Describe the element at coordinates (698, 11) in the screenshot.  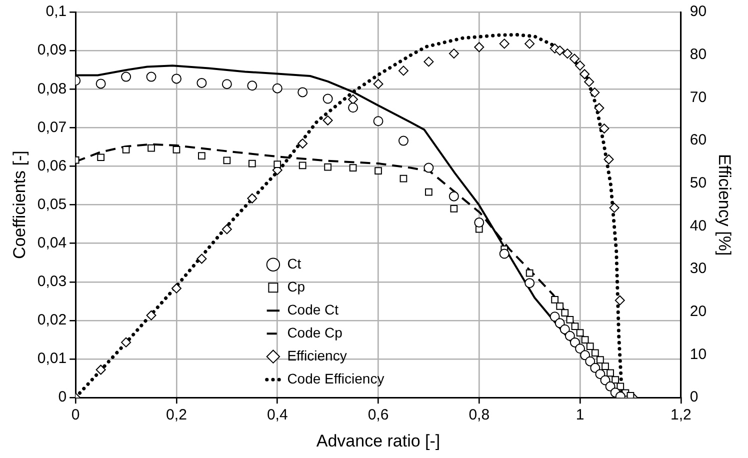
I see `y2-tick-label: 90` at that location.